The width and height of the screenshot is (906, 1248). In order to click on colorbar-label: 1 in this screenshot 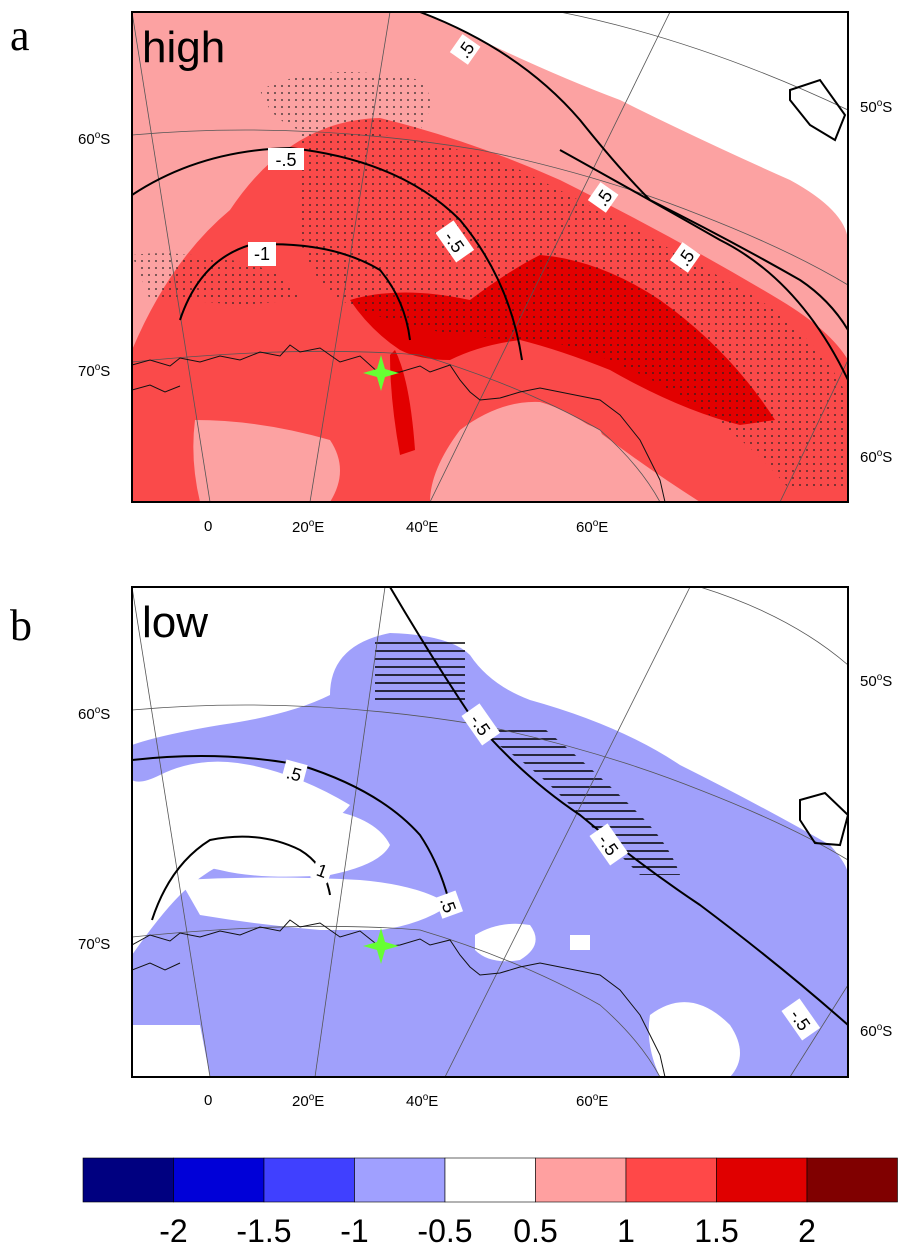, I will do `click(626, 1230)`.